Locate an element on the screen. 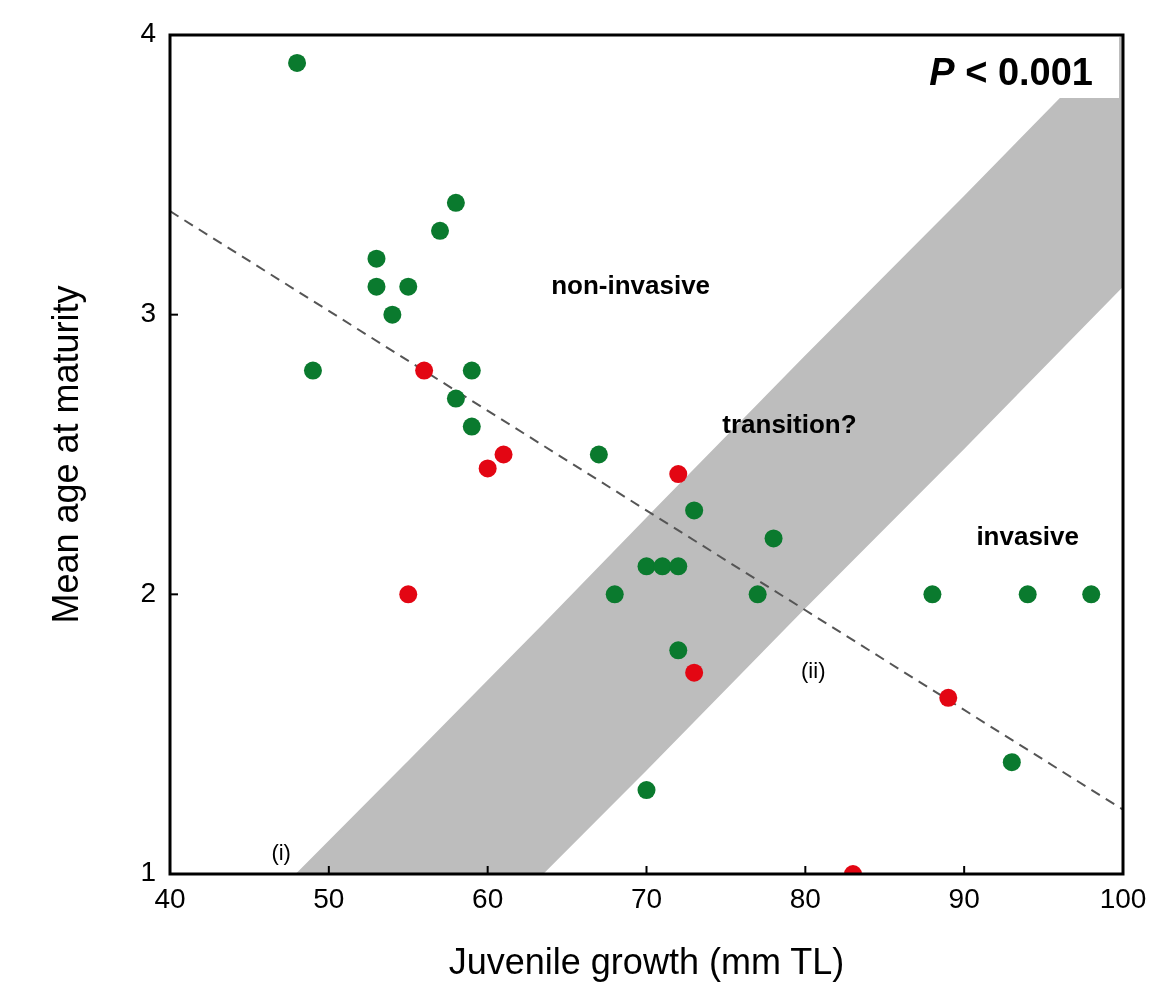  annotation: non-invasive is located at coordinates (631, 284).